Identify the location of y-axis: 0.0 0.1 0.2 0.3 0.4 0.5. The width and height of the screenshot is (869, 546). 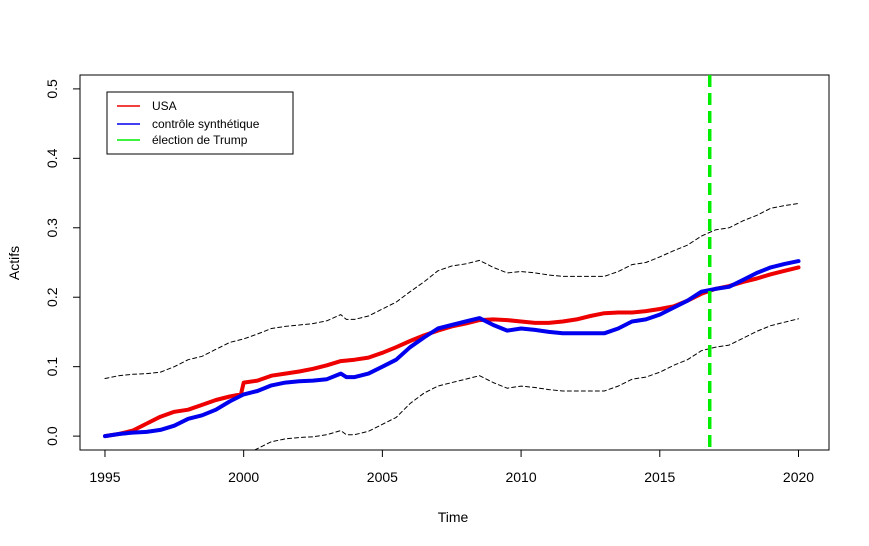
(62, 262).